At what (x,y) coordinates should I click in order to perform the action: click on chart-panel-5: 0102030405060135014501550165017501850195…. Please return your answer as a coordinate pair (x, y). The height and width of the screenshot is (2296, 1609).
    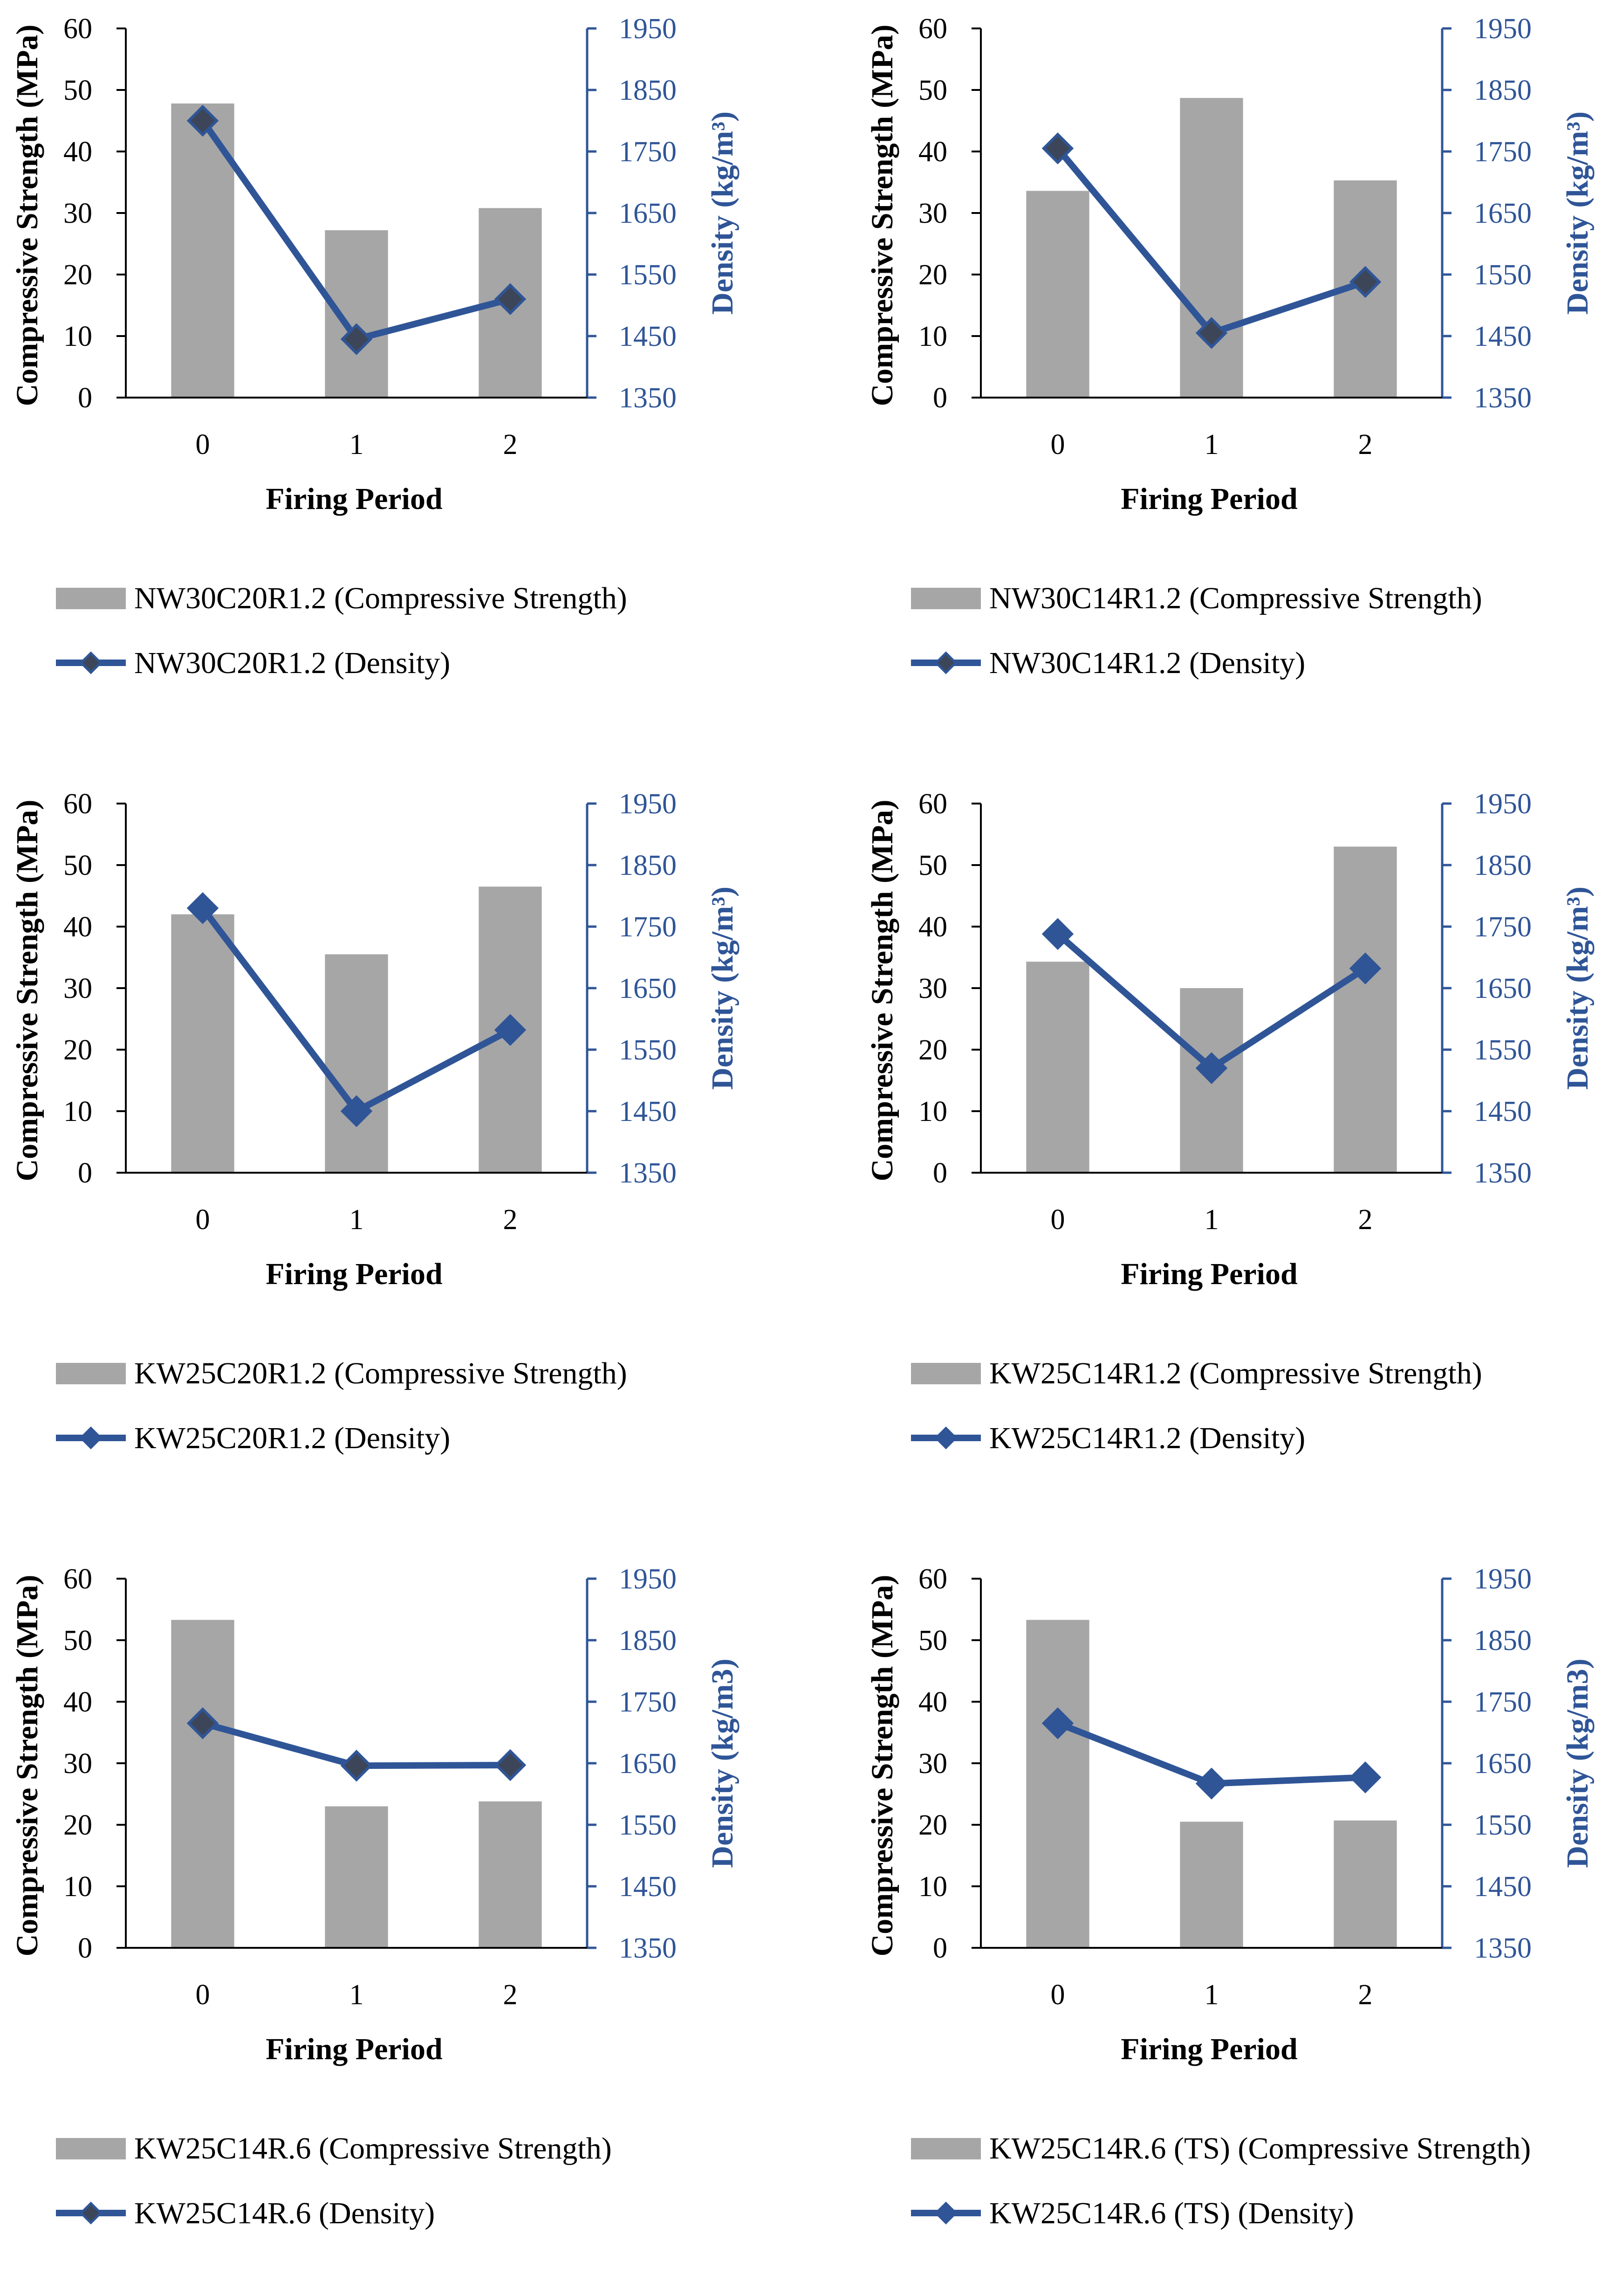
    Looking at the image, I should click on (374, 1896).